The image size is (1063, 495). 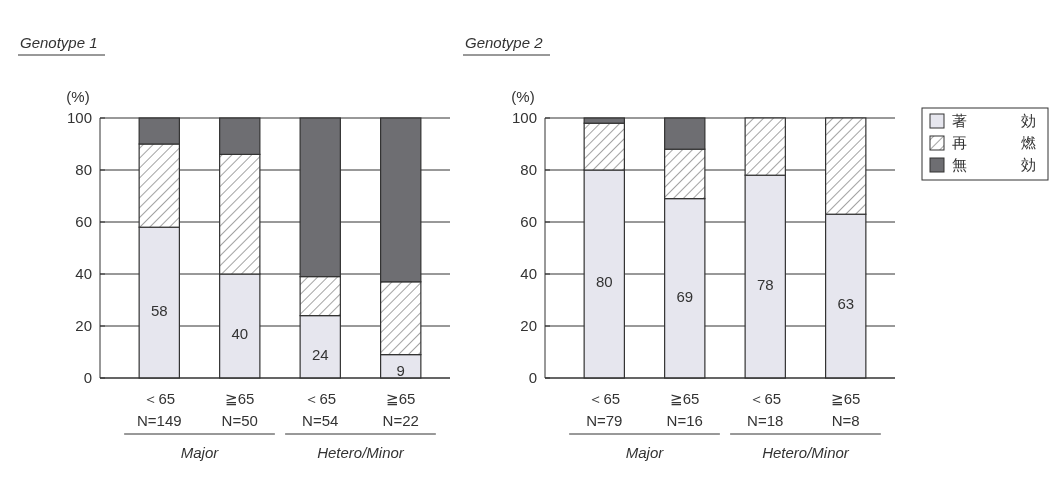 What do you see at coordinates (320, 355) in the screenshot?
I see `data-label: 24` at bounding box center [320, 355].